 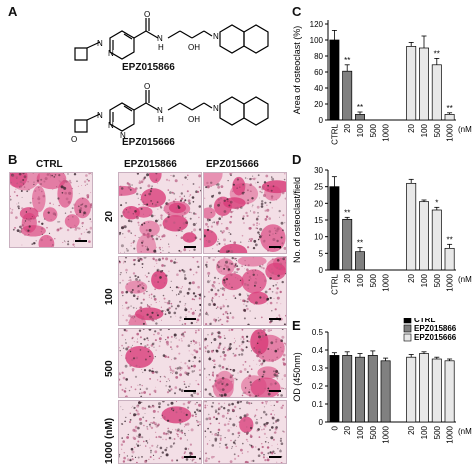 I want to click on osteoclast-blob, so click(x=136, y=287).